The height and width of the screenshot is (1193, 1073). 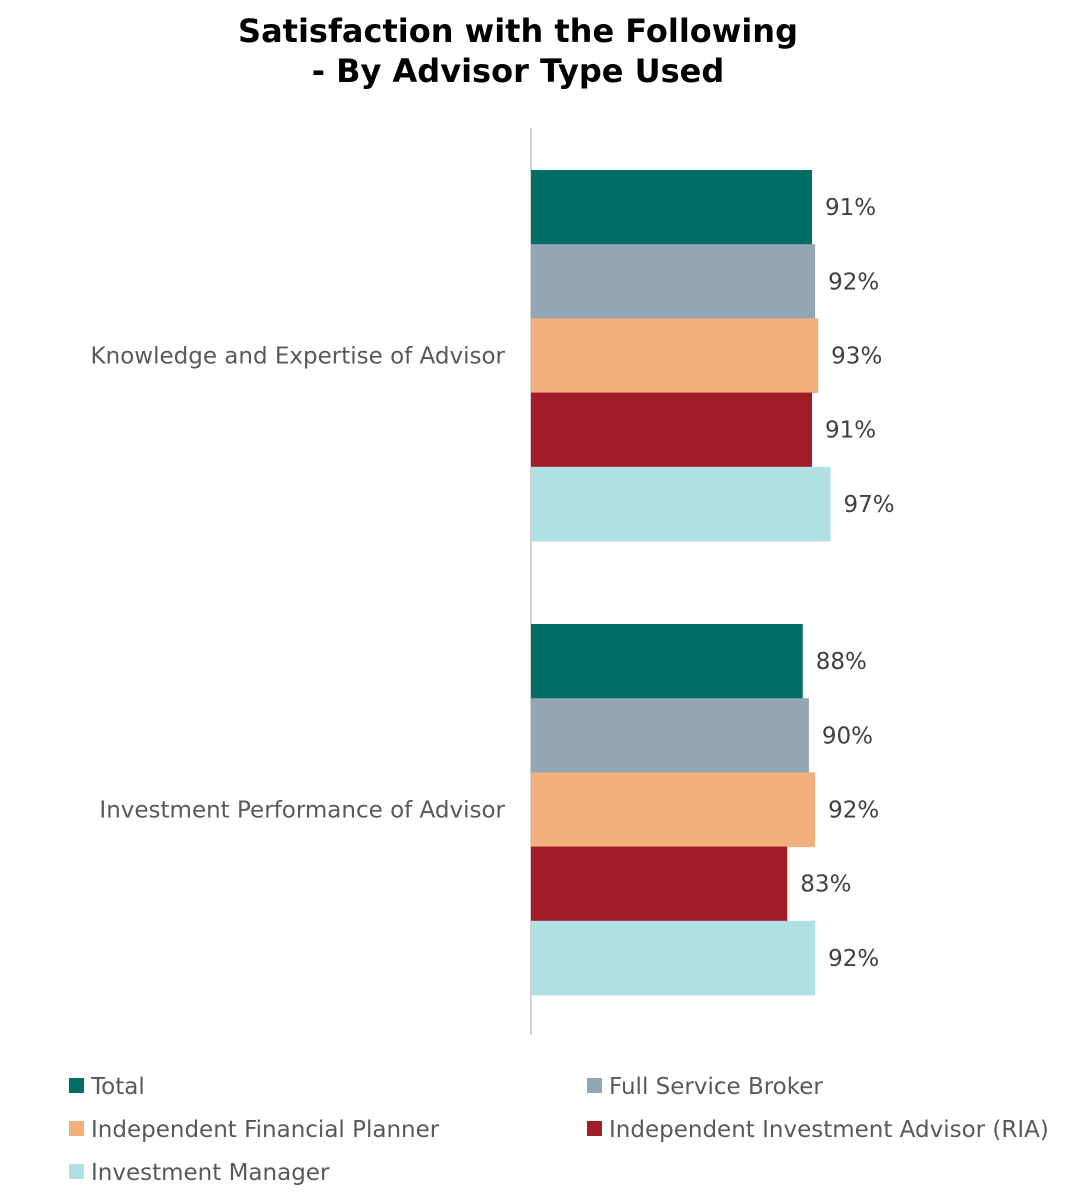 What do you see at coordinates (265, 1130) in the screenshot?
I see `legend-label: Independent Financial Planner` at bounding box center [265, 1130].